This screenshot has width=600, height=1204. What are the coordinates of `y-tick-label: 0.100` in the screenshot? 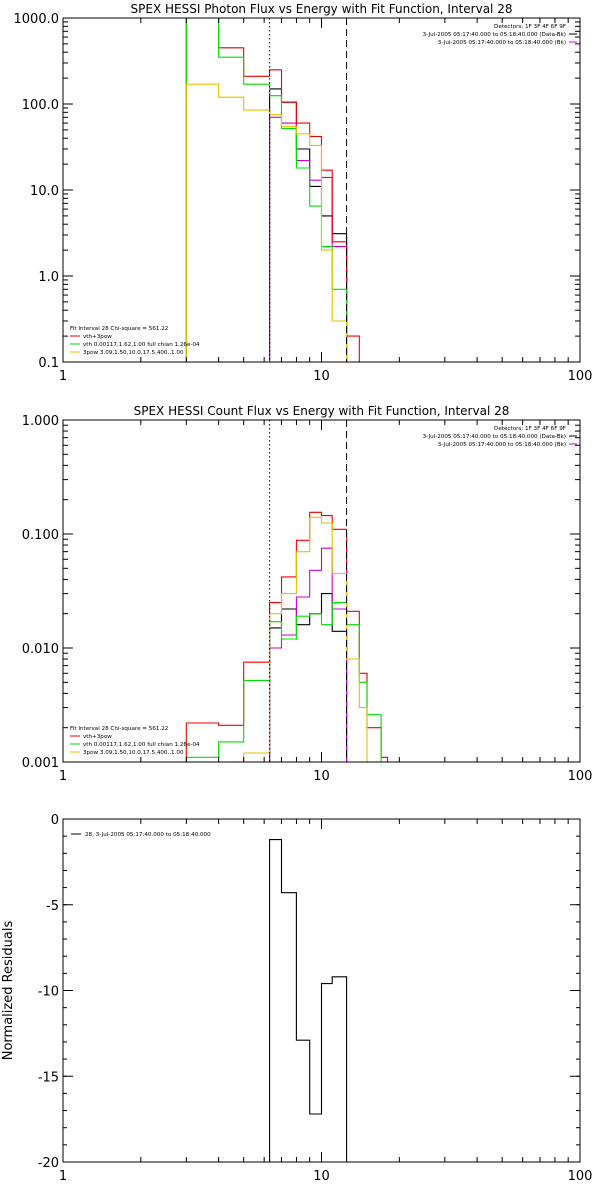 It's located at (40, 535).